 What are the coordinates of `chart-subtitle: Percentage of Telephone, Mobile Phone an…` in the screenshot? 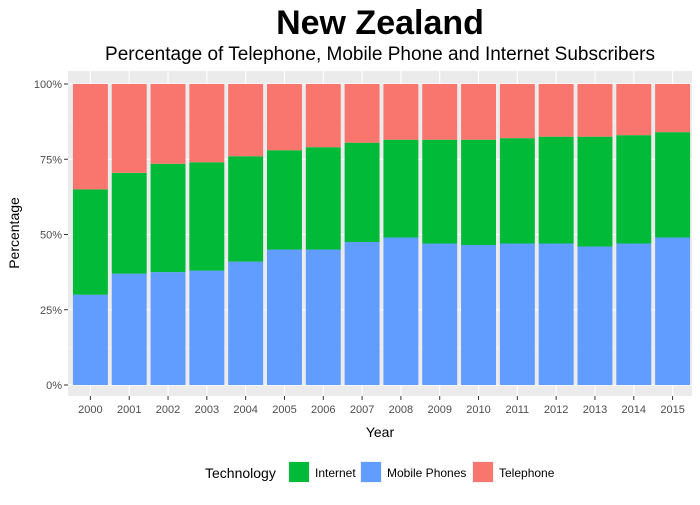 It's located at (380, 54).